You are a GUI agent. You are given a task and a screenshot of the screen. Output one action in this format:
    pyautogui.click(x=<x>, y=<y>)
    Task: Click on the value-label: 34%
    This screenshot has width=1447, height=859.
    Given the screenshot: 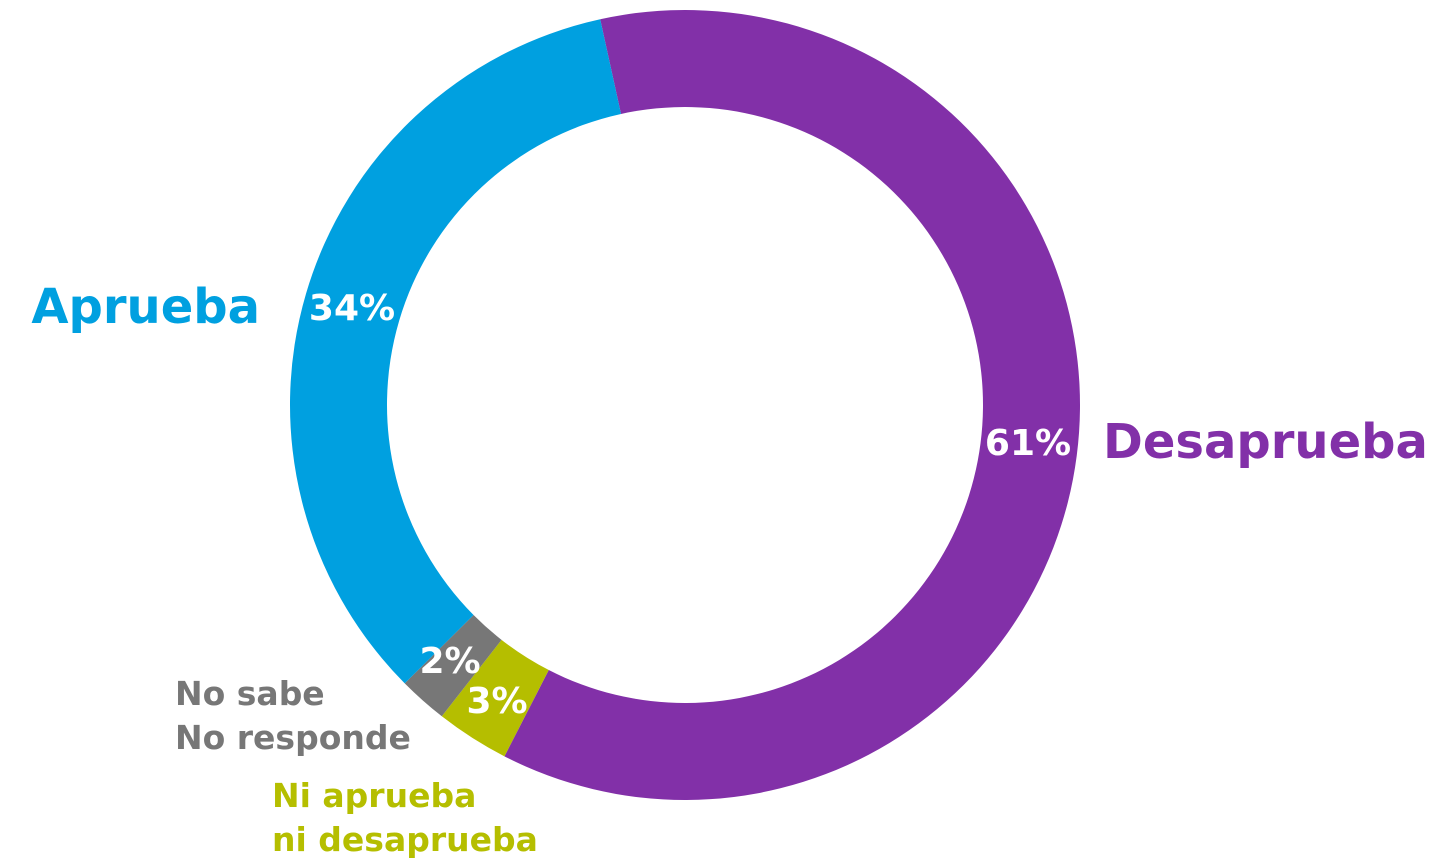 What is the action you would take?
    pyautogui.click(x=352, y=308)
    